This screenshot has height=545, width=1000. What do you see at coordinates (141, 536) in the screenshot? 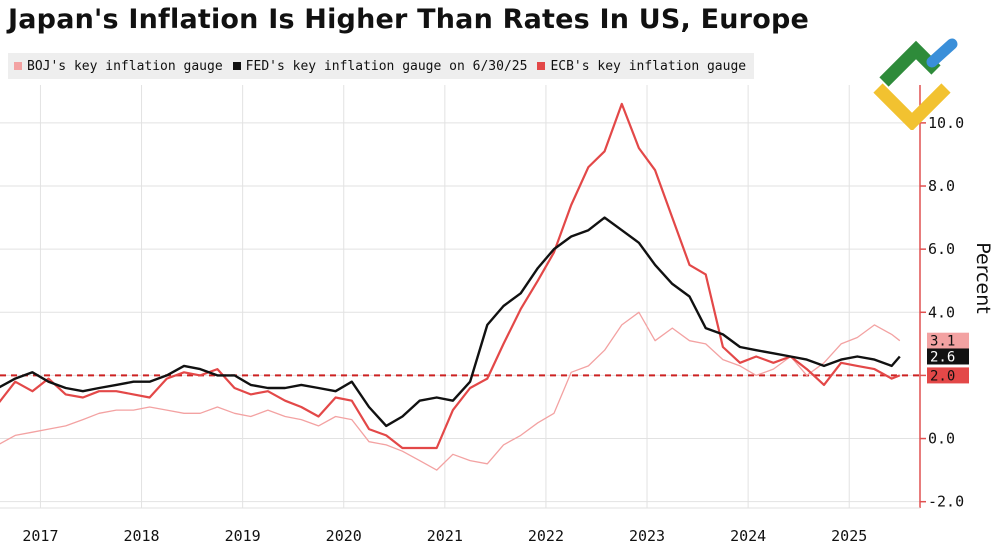
I see `x-tick-label: 2018` at bounding box center [141, 536].